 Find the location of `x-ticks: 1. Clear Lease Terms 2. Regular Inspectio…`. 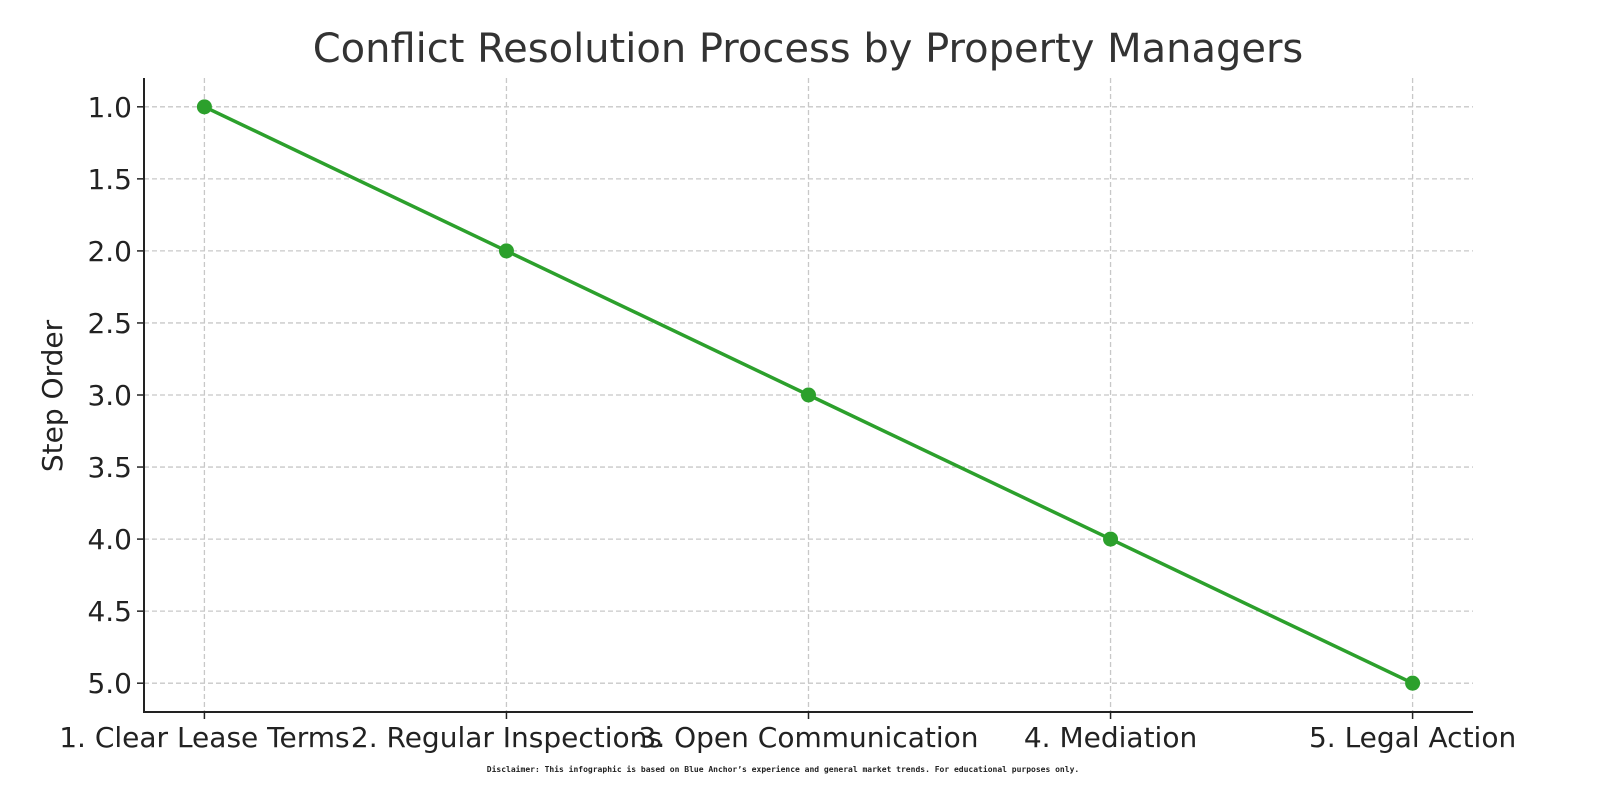

x-ticks: 1. Clear Lease Terms 2. Regular Inspectio… is located at coordinates (787, 733).